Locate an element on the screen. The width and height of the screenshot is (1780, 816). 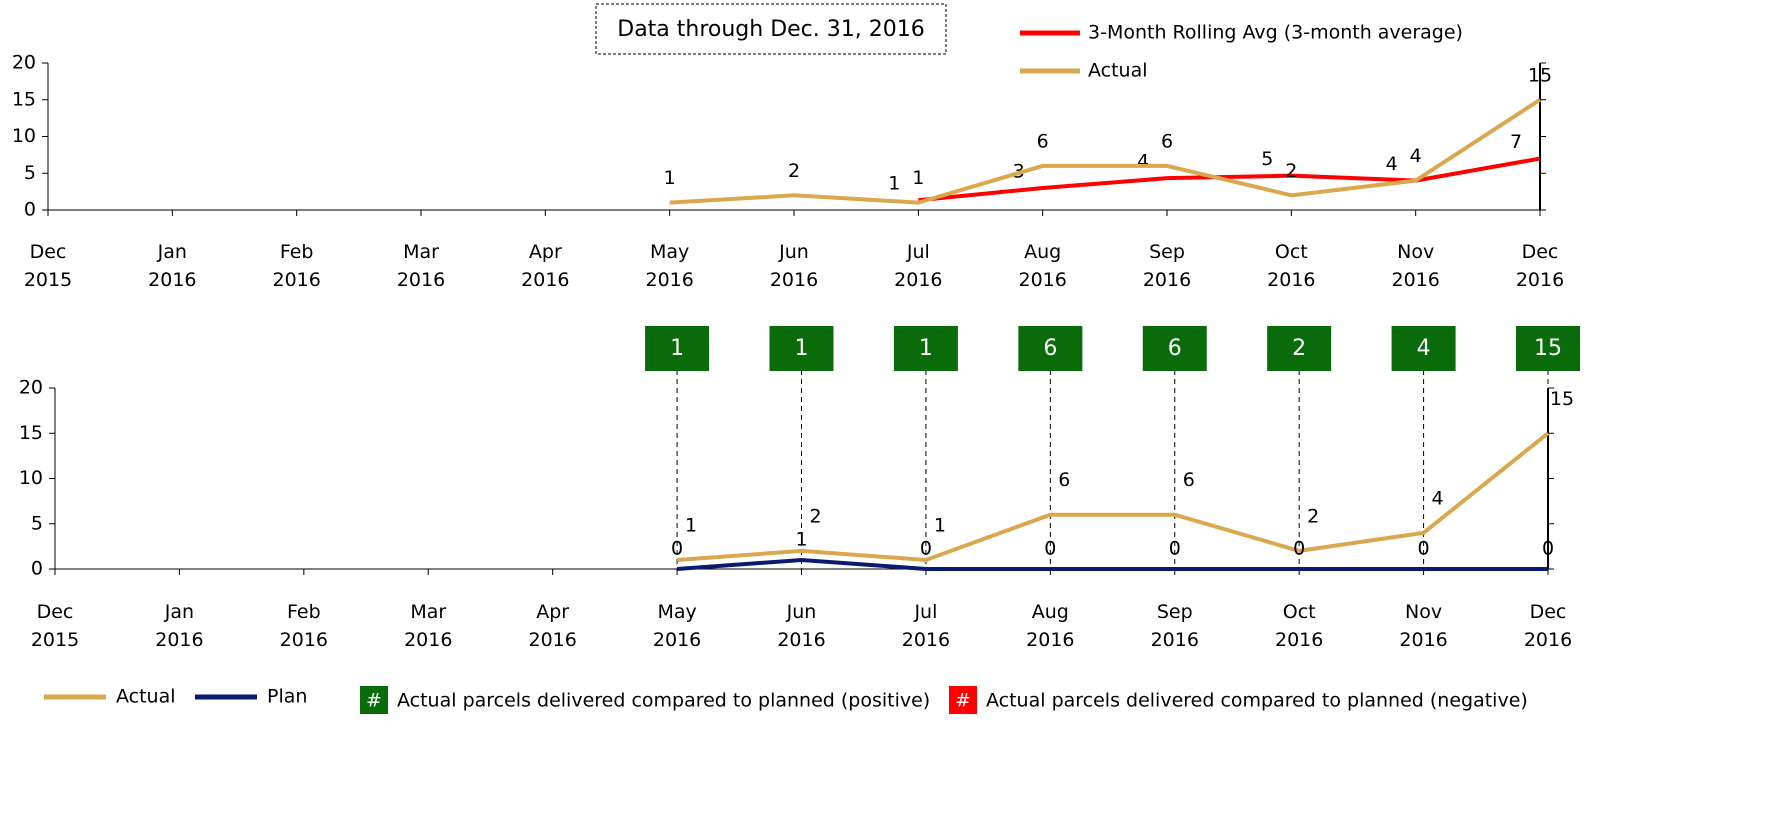
legend-label: Plan is located at coordinates (287, 697).